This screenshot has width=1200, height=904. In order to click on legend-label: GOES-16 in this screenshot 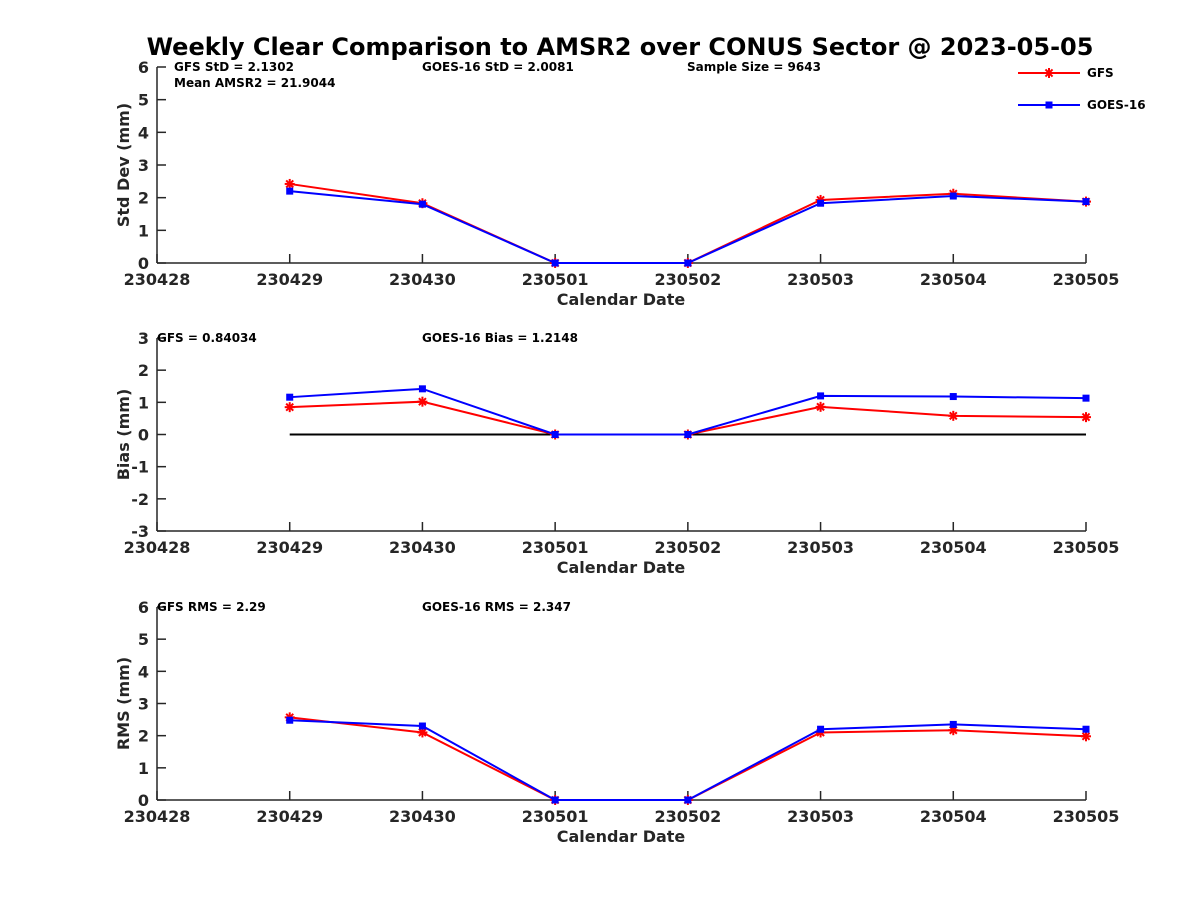, I will do `click(1116, 105)`.